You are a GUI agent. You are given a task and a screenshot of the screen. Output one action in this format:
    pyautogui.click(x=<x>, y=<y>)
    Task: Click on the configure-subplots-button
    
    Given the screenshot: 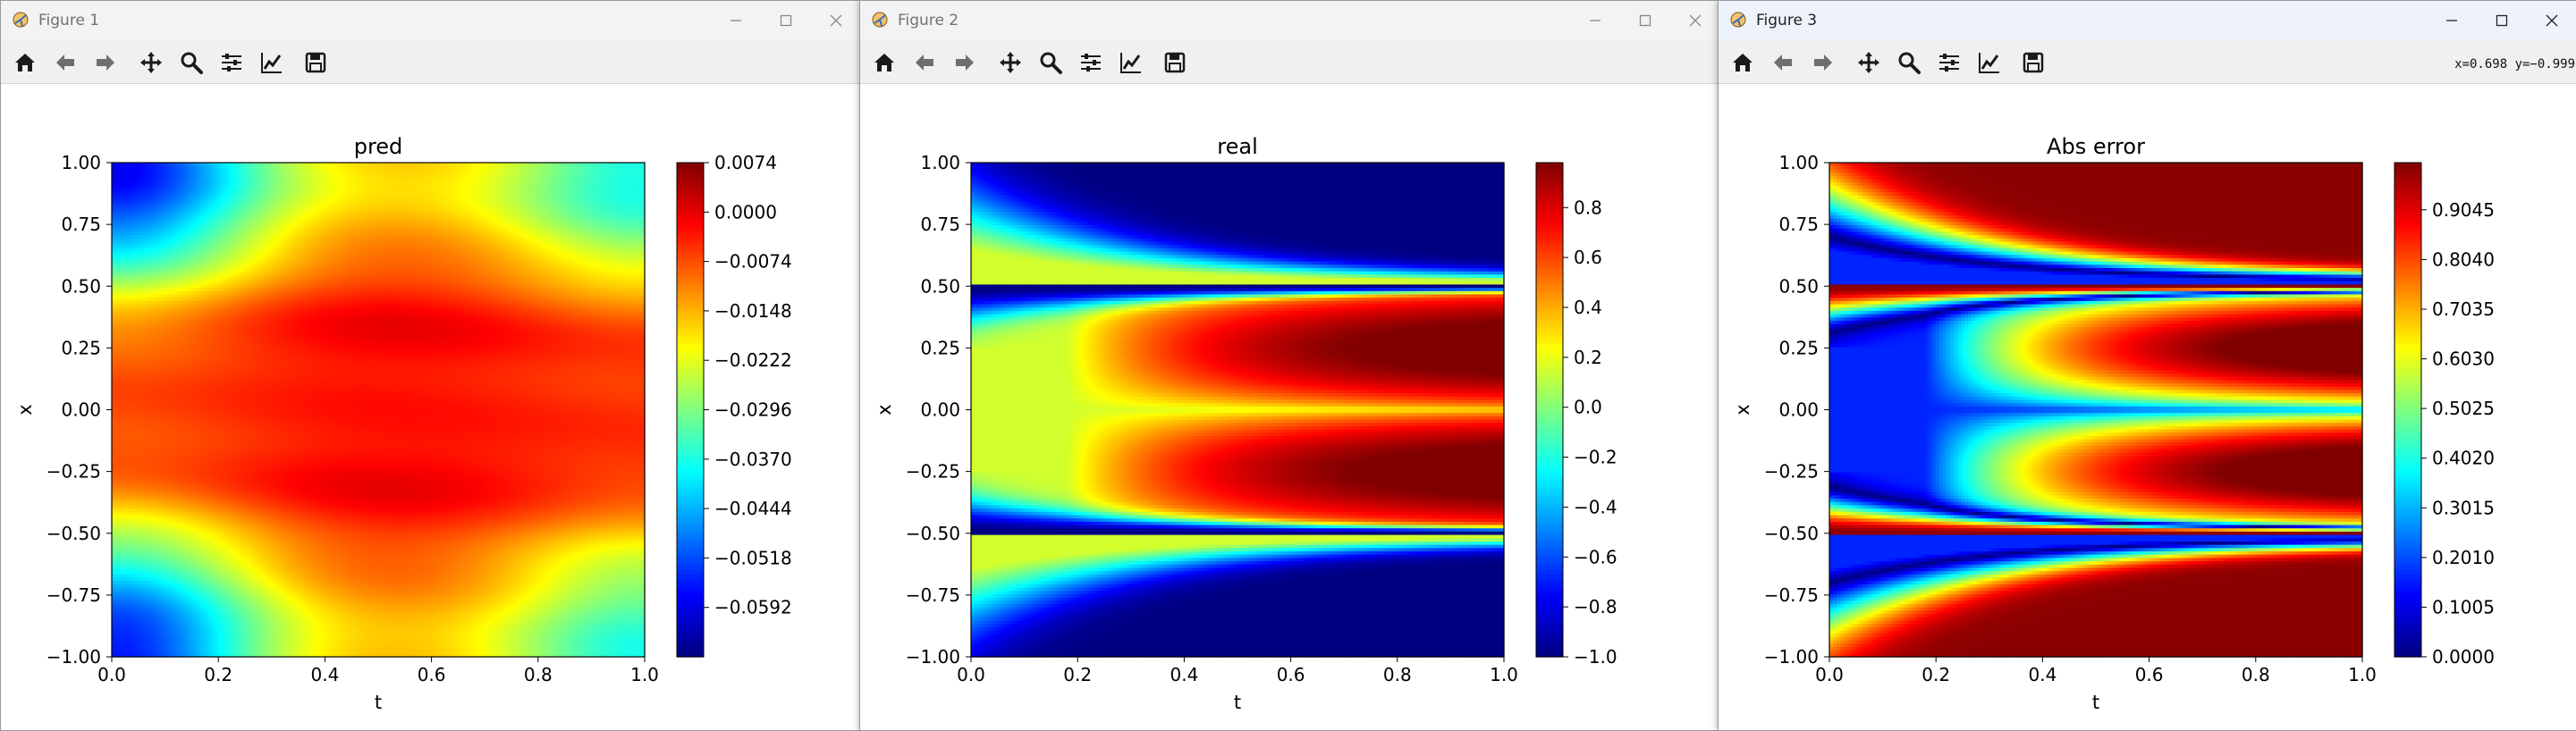 What is the action you would take?
    pyautogui.click(x=231, y=62)
    